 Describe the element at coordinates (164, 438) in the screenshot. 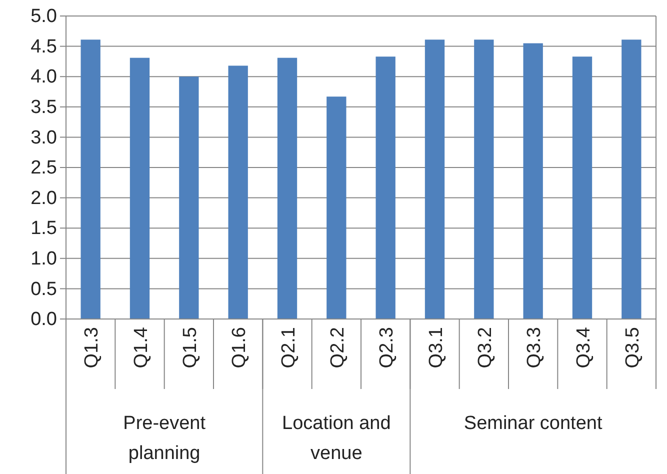

I see `text: Pre-event planning` at that location.